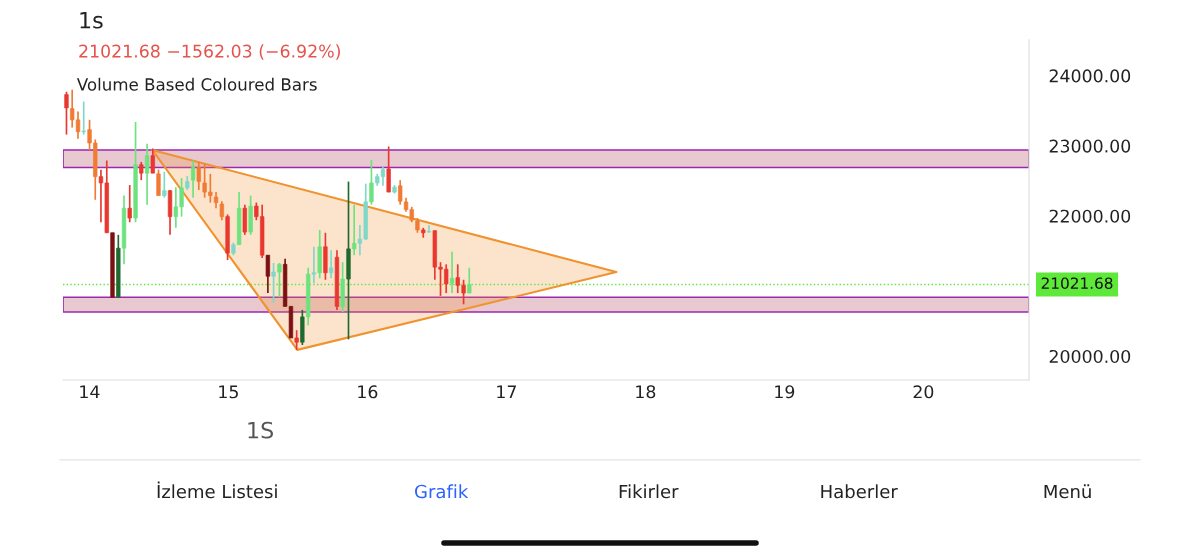  Describe the element at coordinates (859, 491) in the screenshot. I see `text: Haberler` at that location.